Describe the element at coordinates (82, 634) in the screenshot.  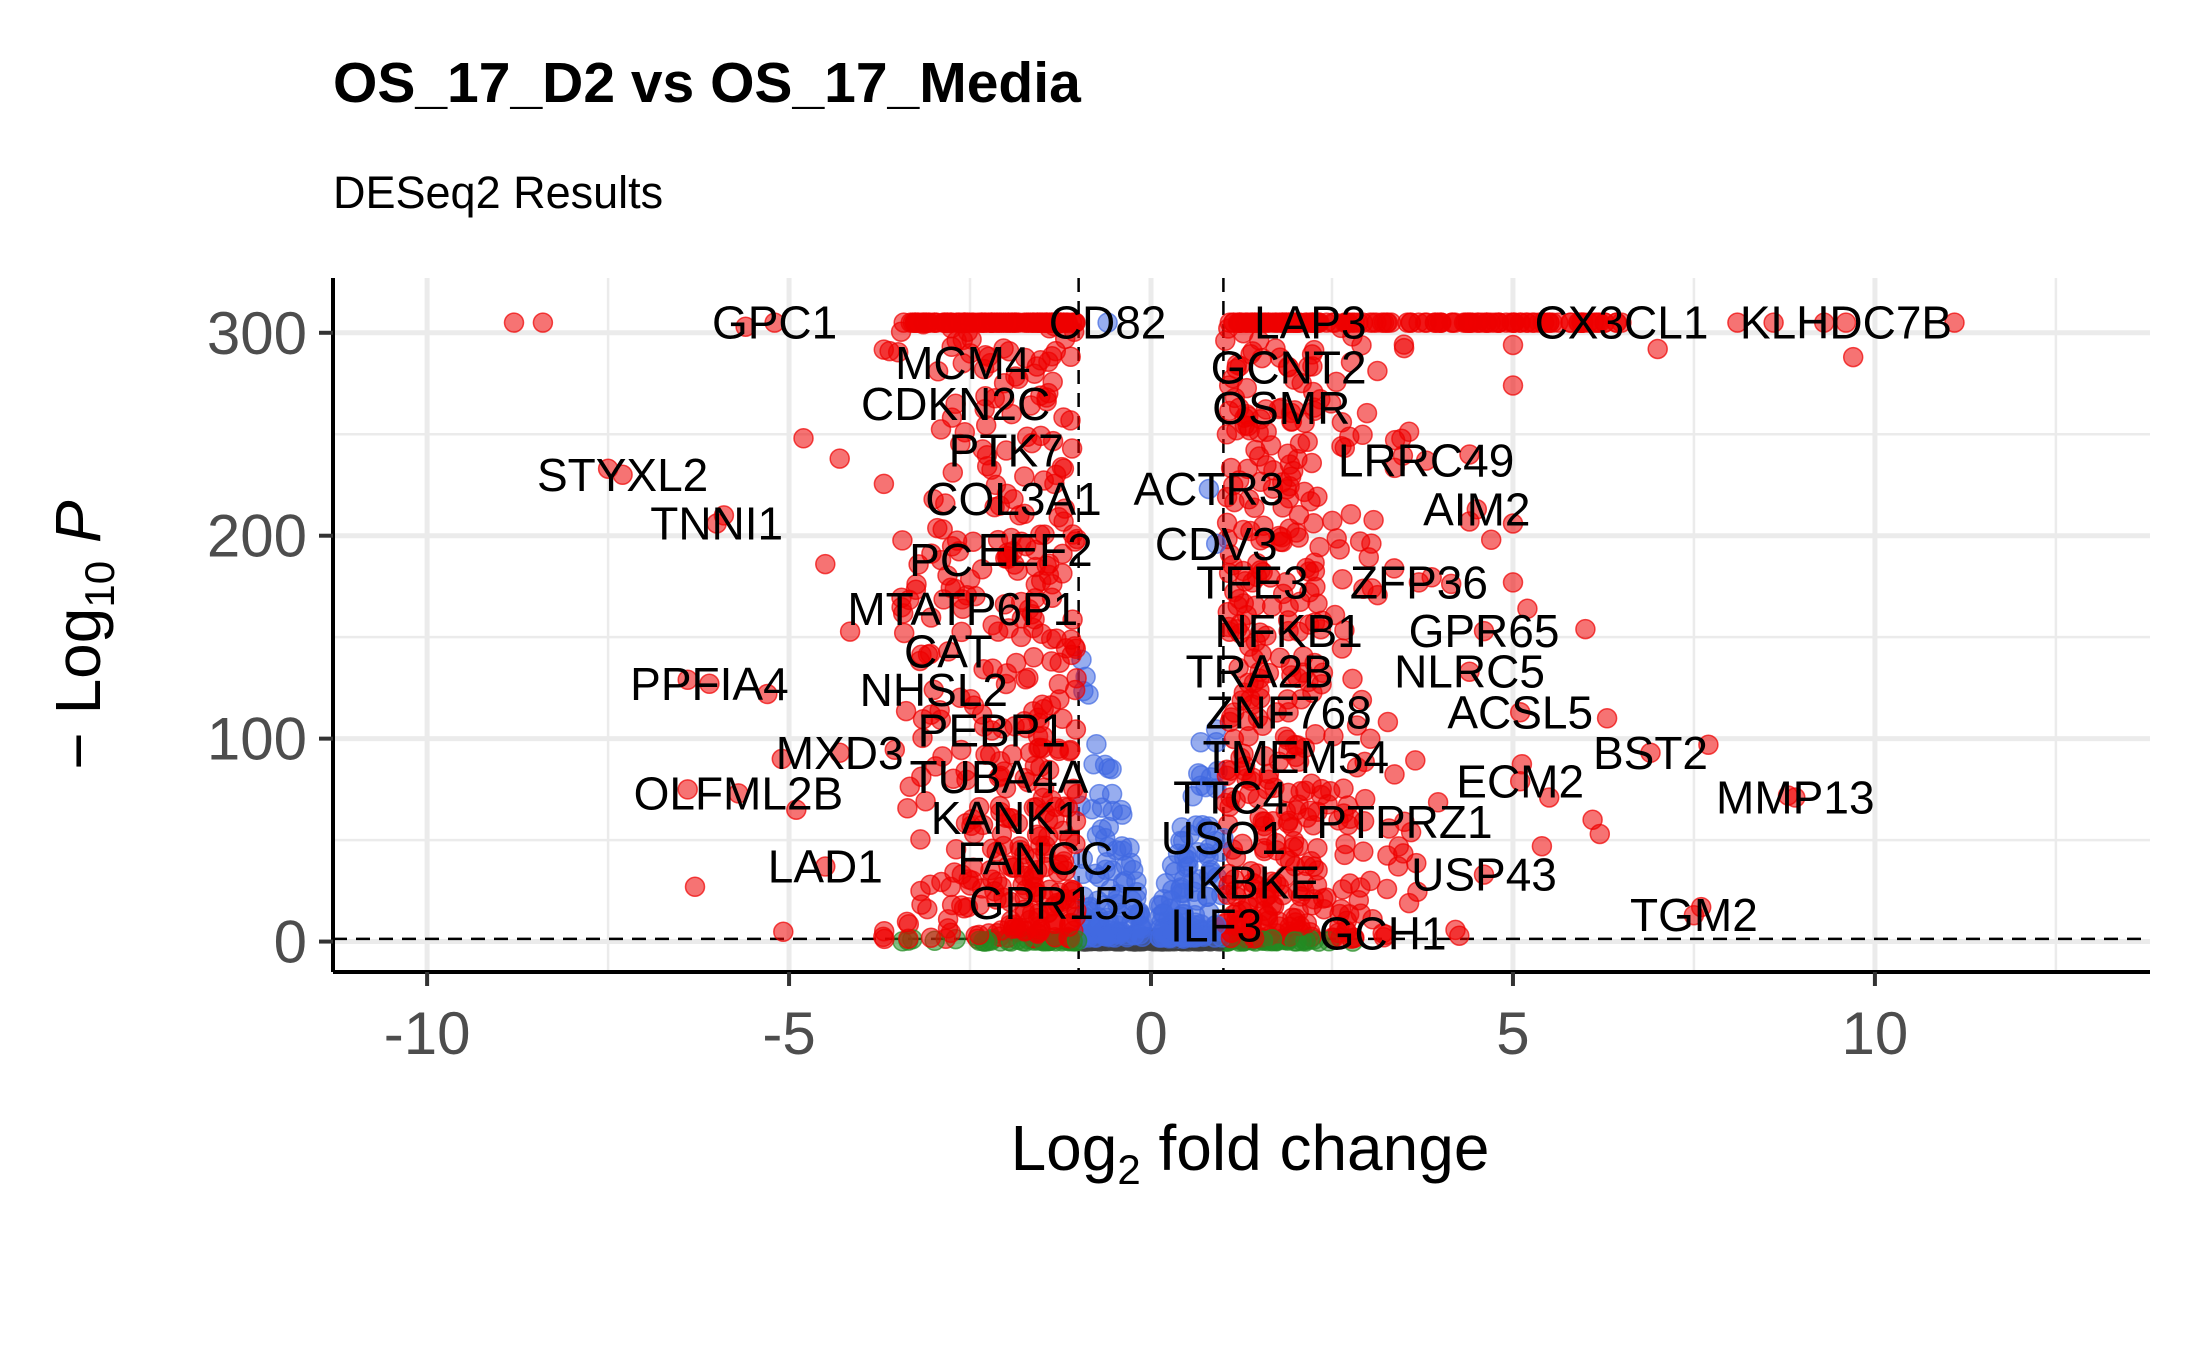
I see `y-axis-label: − Log10 P` at that location.